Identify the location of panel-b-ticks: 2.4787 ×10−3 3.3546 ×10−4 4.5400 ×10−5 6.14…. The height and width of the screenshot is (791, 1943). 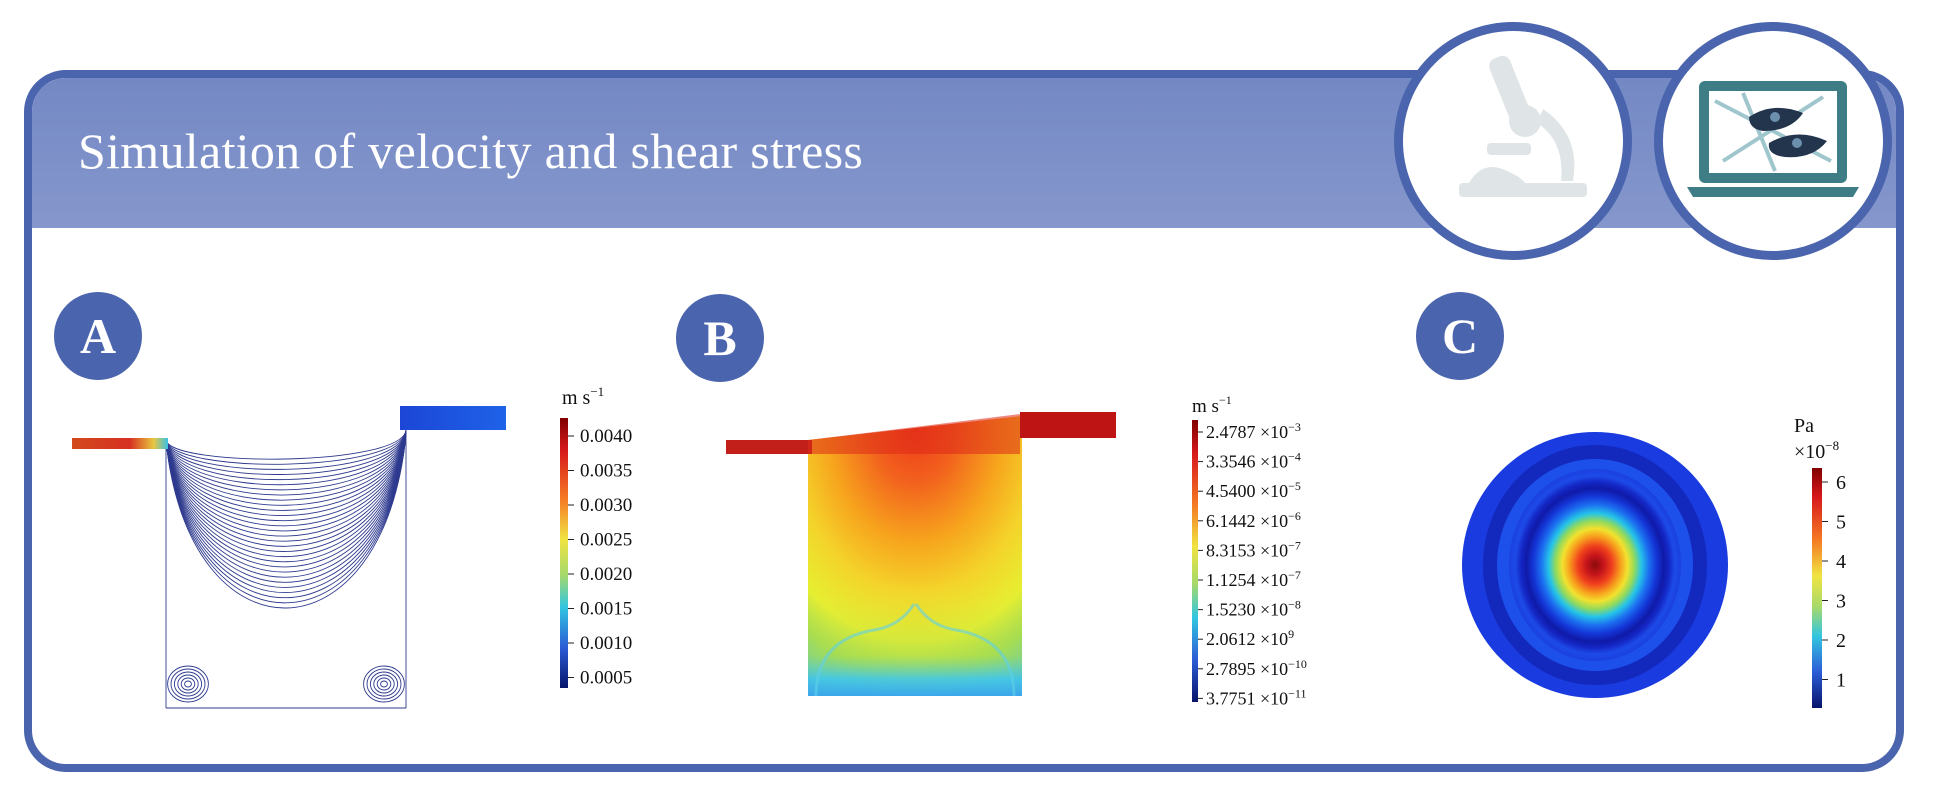
(1252, 564).